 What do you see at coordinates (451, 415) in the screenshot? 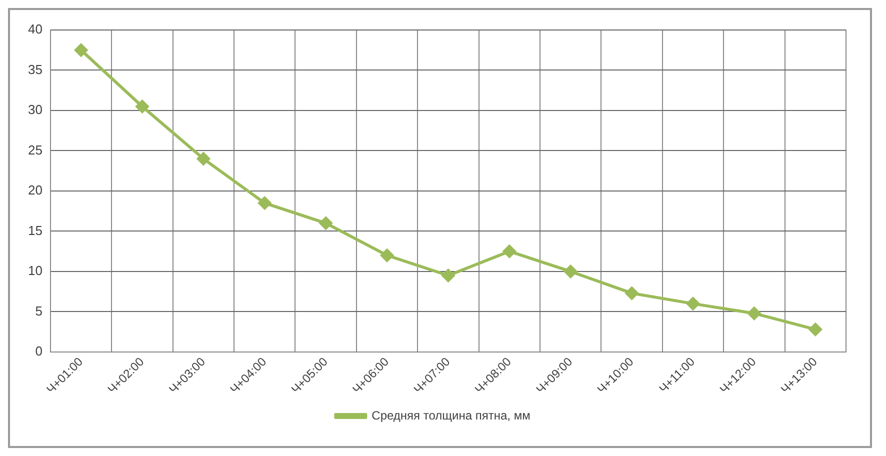
I see `legend-label: Средняя толщина пятна, мм` at bounding box center [451, 415].